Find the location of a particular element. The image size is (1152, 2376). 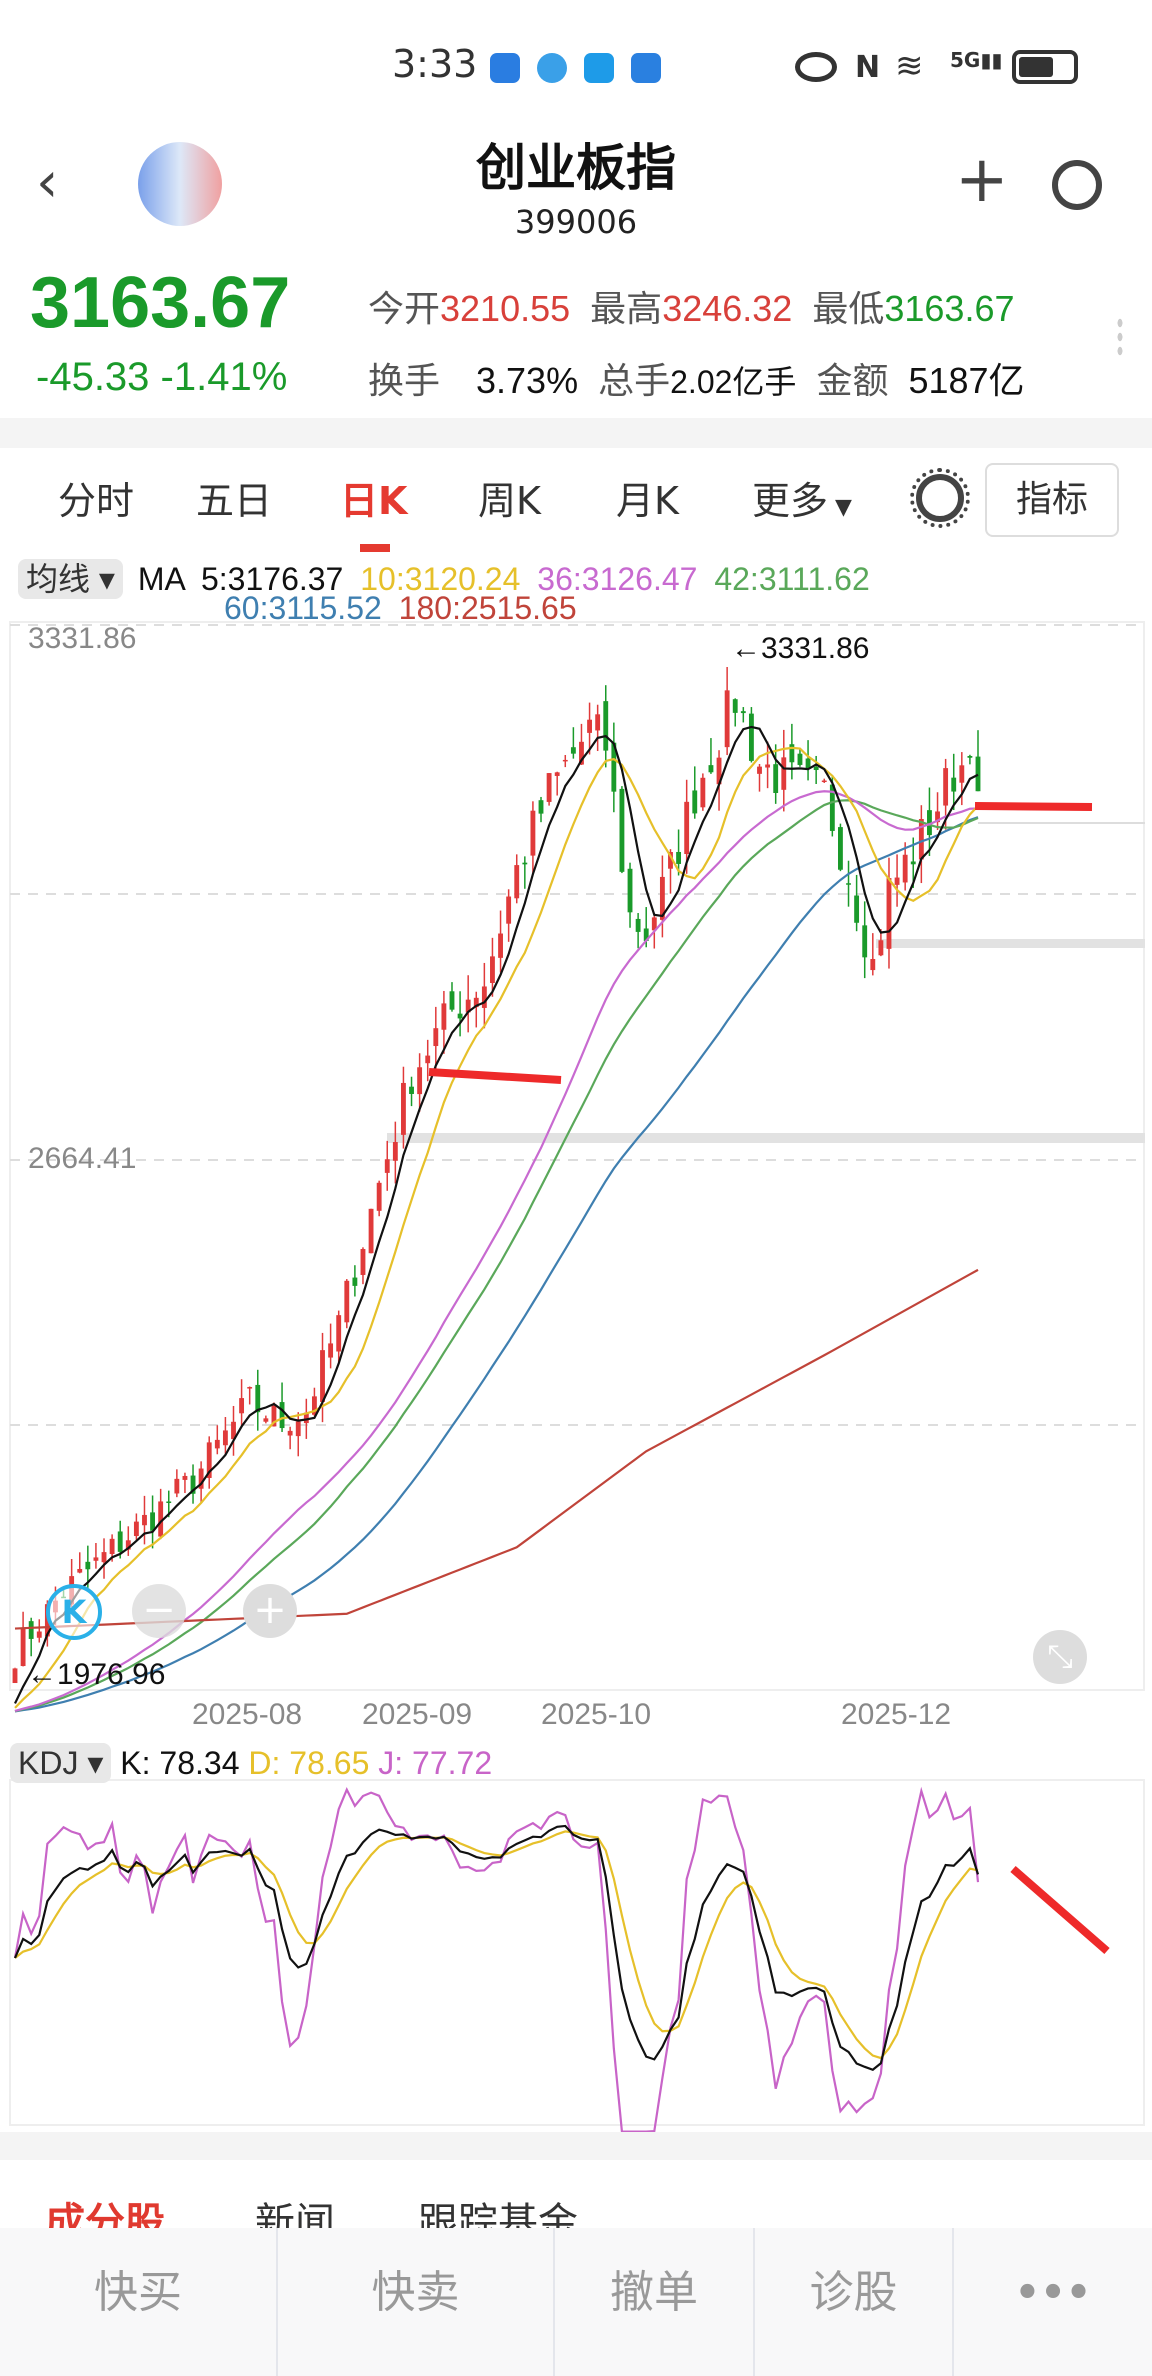

back-icon: ‹ is located at coordinates (47, 182).